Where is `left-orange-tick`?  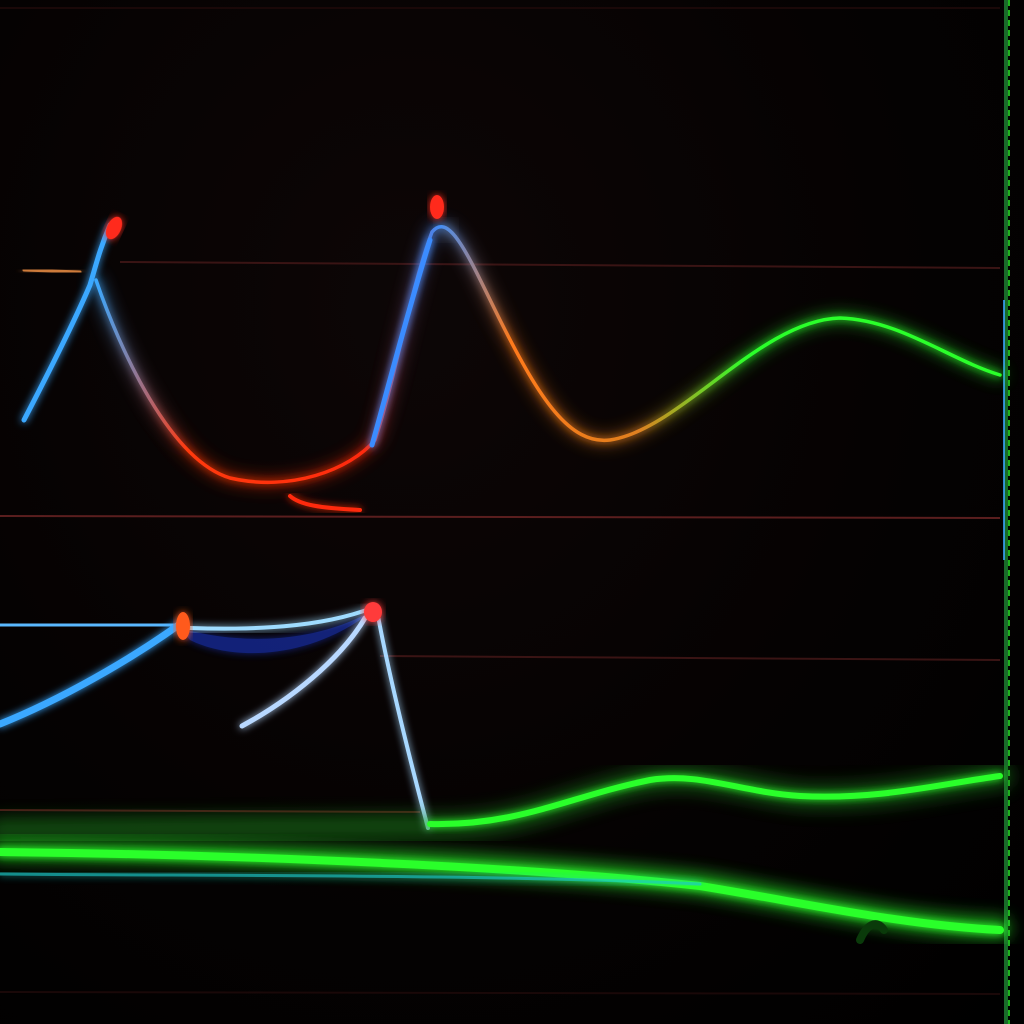
left-orange-tick is located at coordinates (52, 271).